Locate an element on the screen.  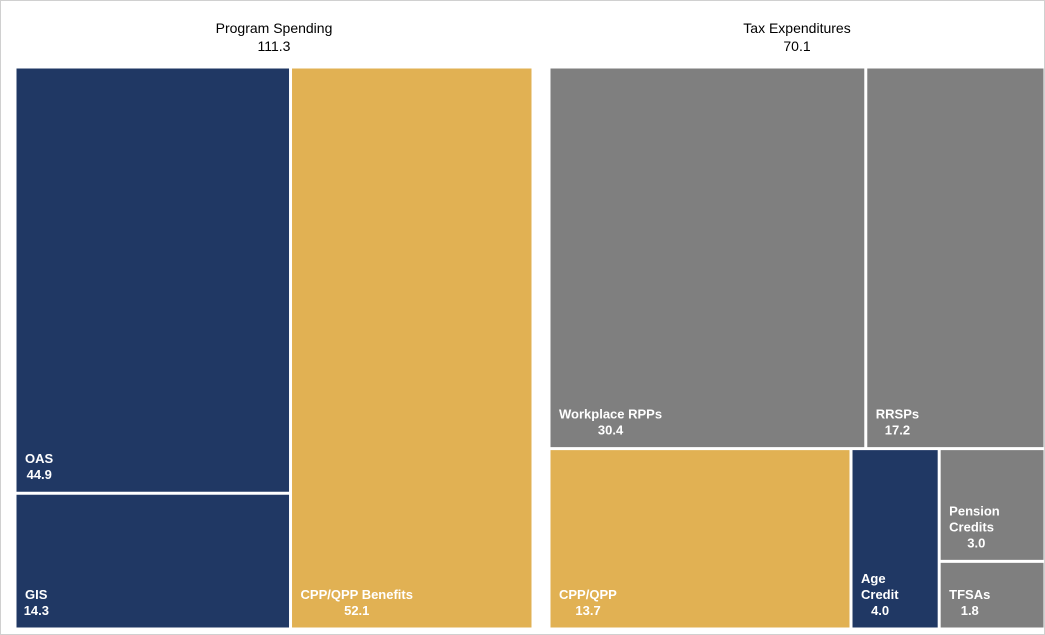
cell-value: 1.8 is located at coordinates (970, 610).